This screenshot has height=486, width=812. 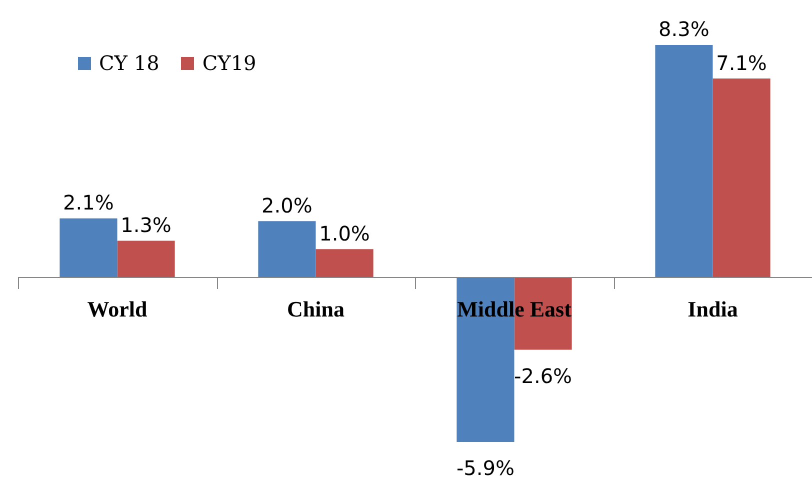 I want to click on data-label: 7.1%, so click(x=741, y=62).